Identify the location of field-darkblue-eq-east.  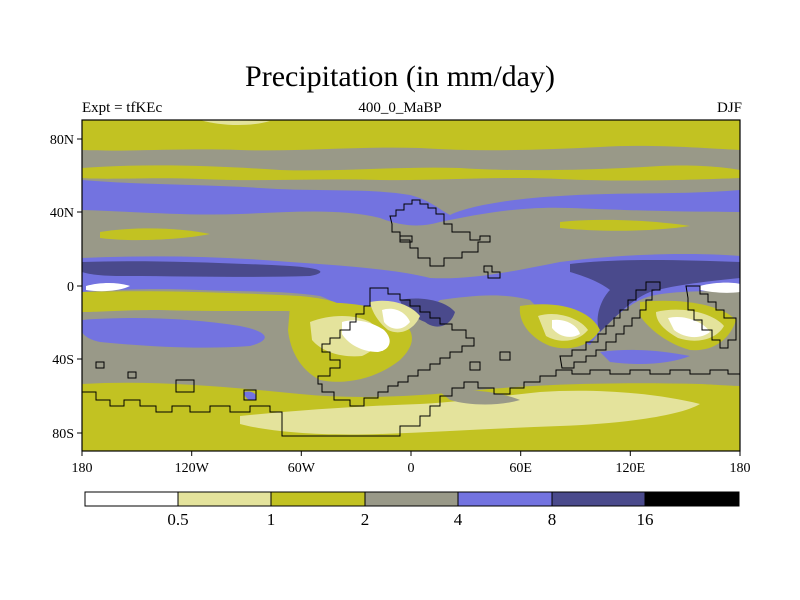
(655, 296).